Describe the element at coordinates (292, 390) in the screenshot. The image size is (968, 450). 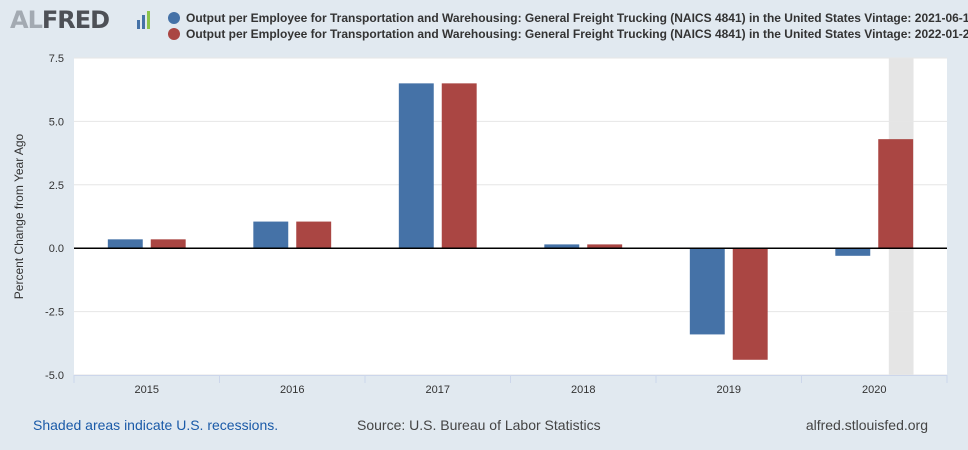
I see `x-tick-label: 2016` at that location.